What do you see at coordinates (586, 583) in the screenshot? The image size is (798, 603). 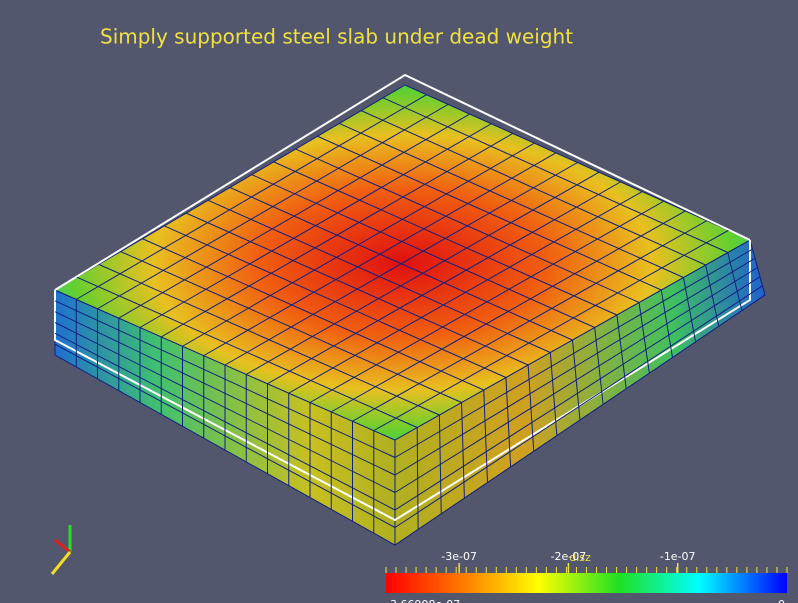 I see `color-bar-gradient` at bounding box center [586, 583].